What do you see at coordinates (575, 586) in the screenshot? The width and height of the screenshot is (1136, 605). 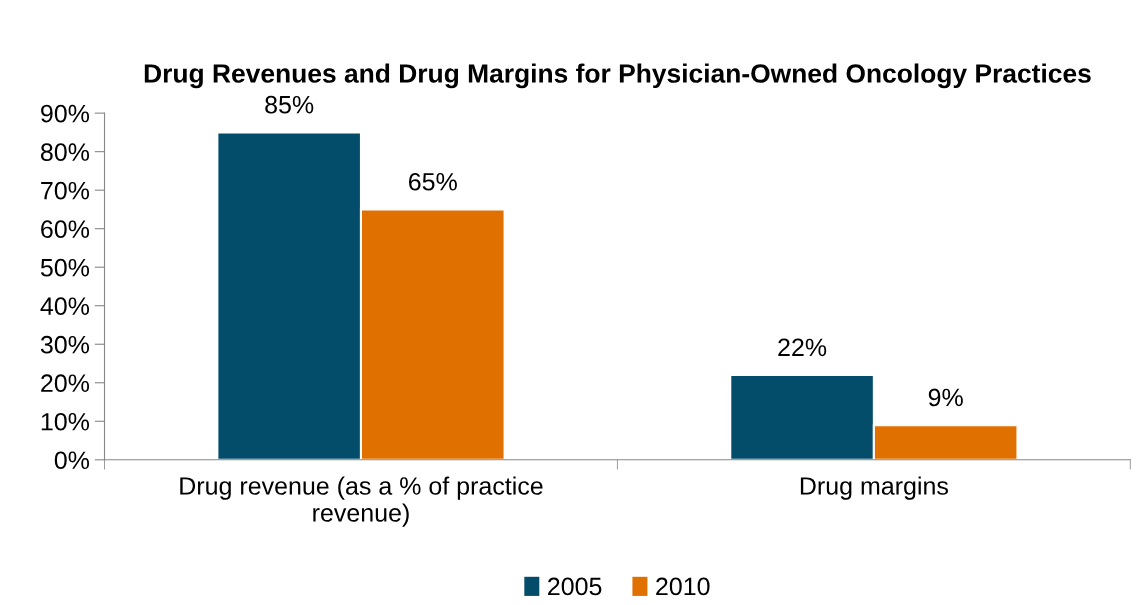 I see `legend-label: 2005` at bounding box center [575, 586].